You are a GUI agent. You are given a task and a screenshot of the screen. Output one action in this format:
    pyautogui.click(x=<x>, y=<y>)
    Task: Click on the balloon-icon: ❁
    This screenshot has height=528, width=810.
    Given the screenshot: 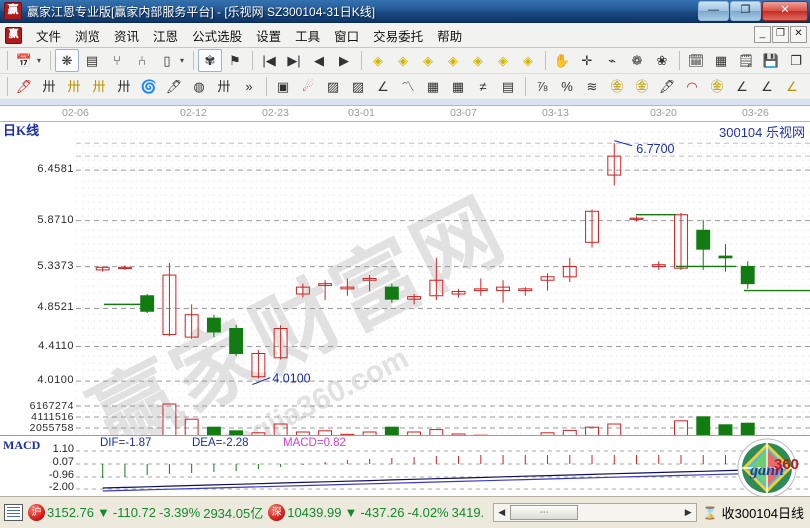 What is the action you would take?
    pyautogui.click(x=637, y=60)
    